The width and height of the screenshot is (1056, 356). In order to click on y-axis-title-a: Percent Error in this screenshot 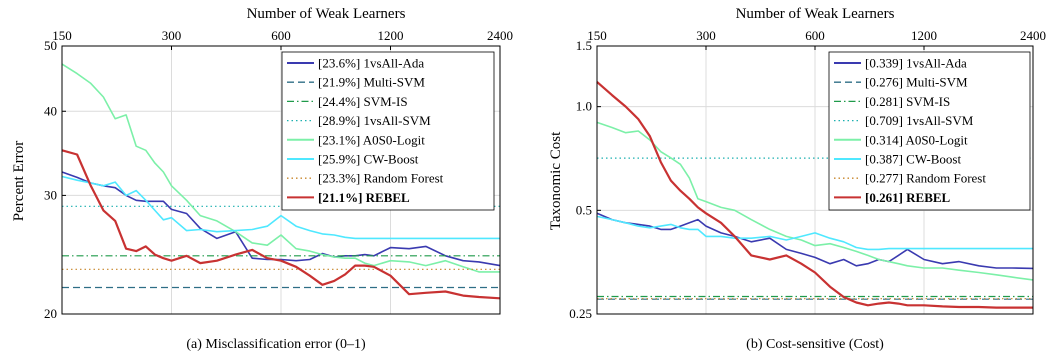, I will do `click(19, 181)`.